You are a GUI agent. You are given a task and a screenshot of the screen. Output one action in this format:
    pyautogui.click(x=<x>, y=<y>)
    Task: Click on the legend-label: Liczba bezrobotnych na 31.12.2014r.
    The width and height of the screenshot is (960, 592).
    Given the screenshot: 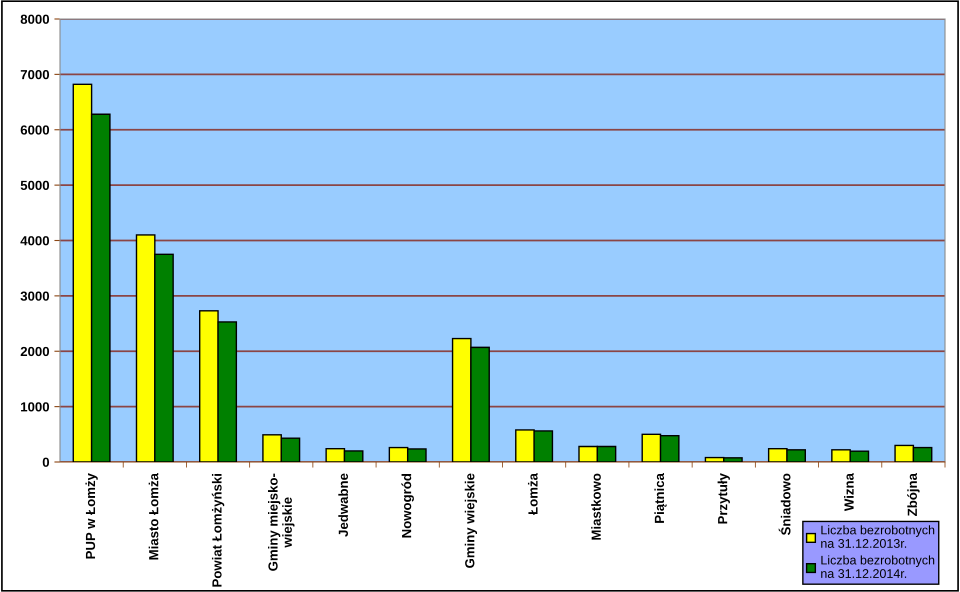 What is the action you would take?
    pyautogui.click(x=877, y=566)
    